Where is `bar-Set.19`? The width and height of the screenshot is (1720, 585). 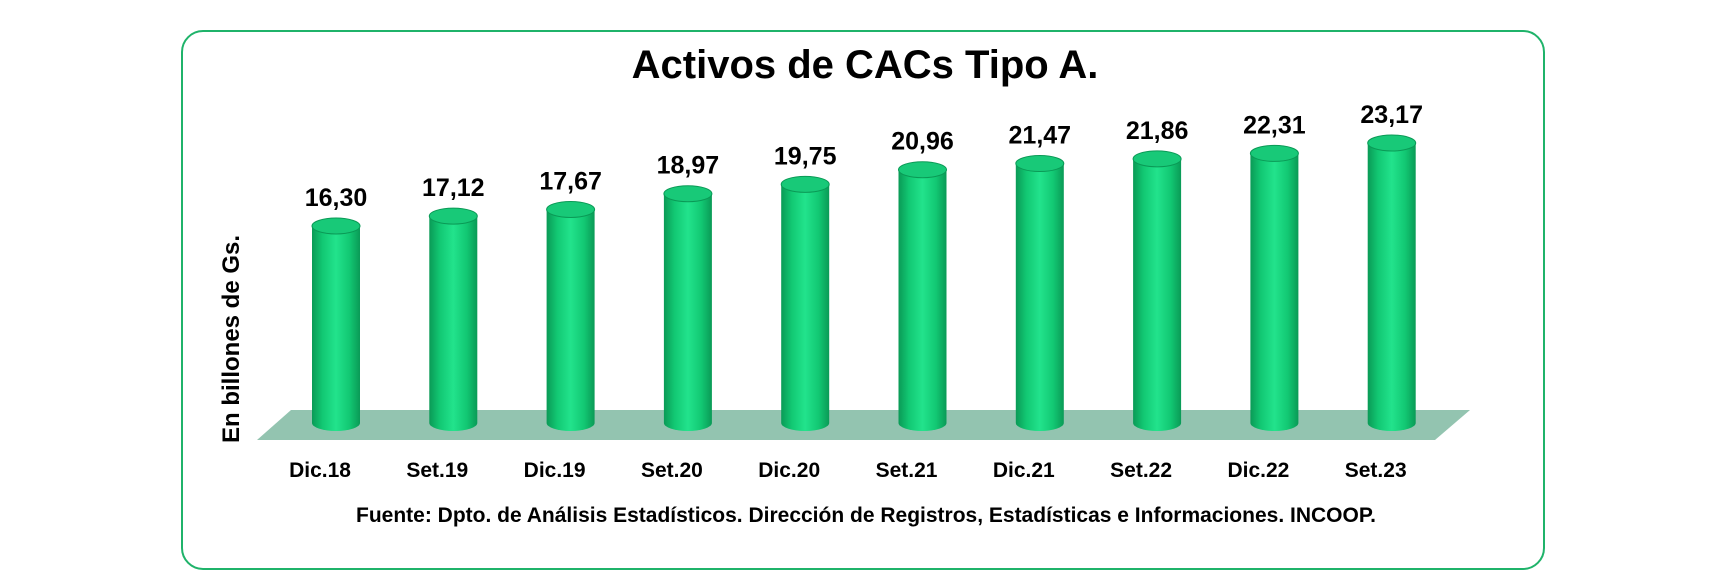 bar-Set.19 is located at coordinates (453, 319).